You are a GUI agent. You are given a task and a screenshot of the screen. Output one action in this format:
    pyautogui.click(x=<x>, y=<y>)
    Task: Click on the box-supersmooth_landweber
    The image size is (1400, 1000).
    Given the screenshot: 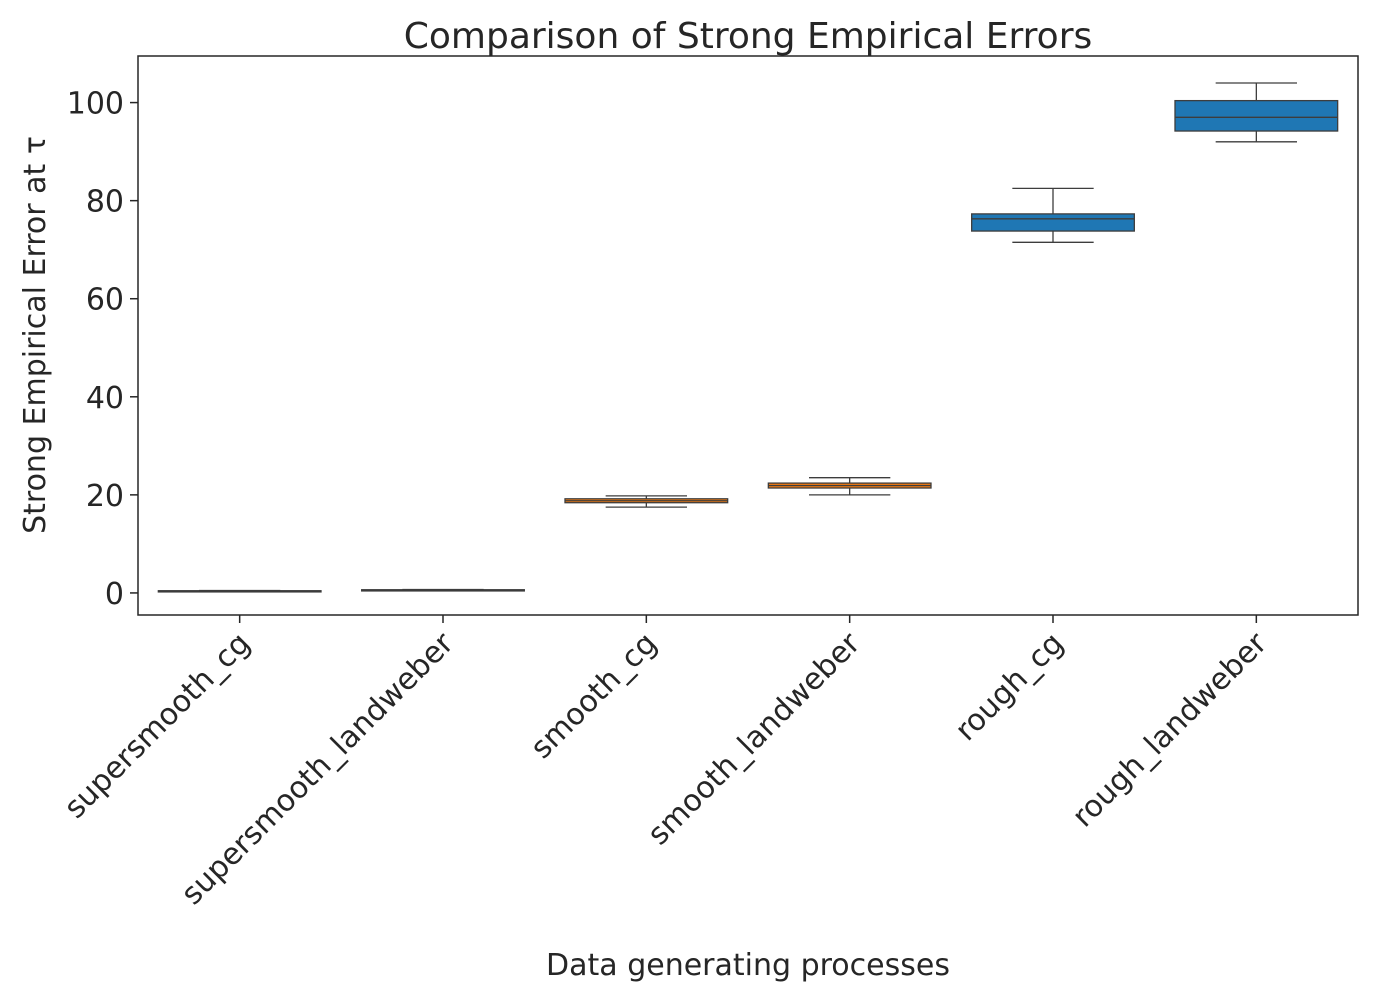 What is the action you would take?
    pyautogui.click(x=443, y=590)
    